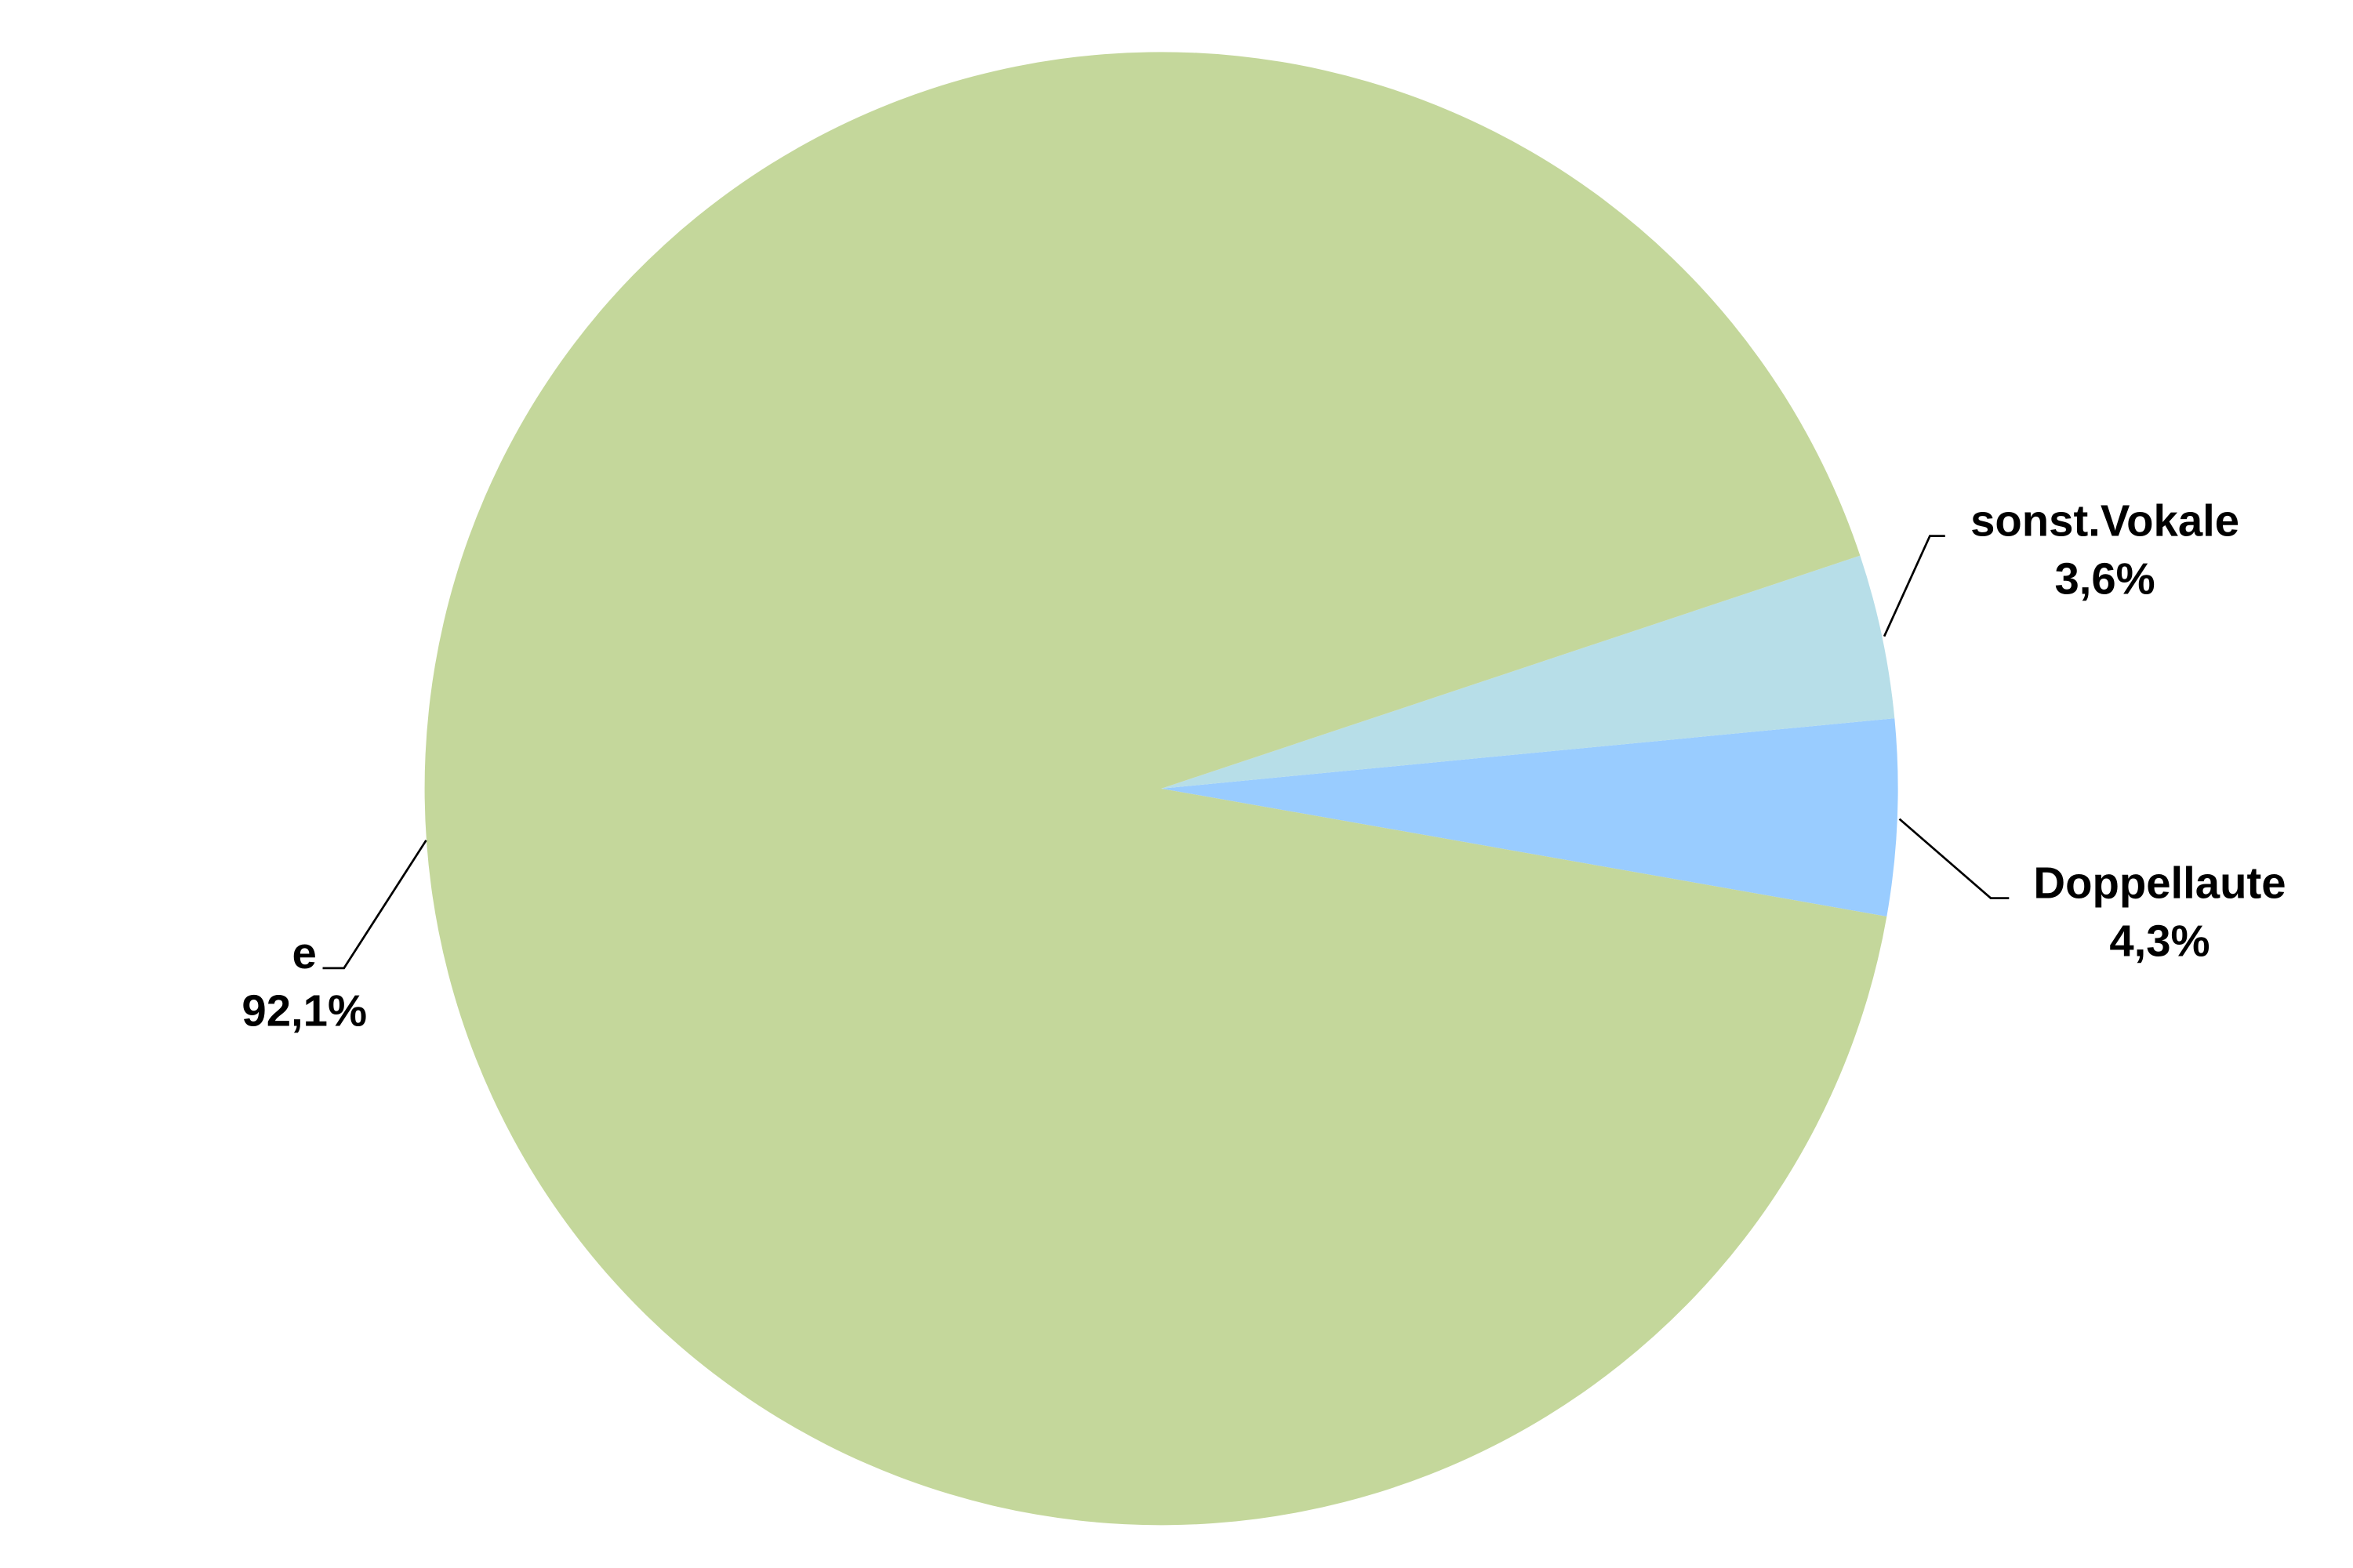  Describe the element at coordinates (375, 905) in the screenshot. I see `leader-line-e` at that location.